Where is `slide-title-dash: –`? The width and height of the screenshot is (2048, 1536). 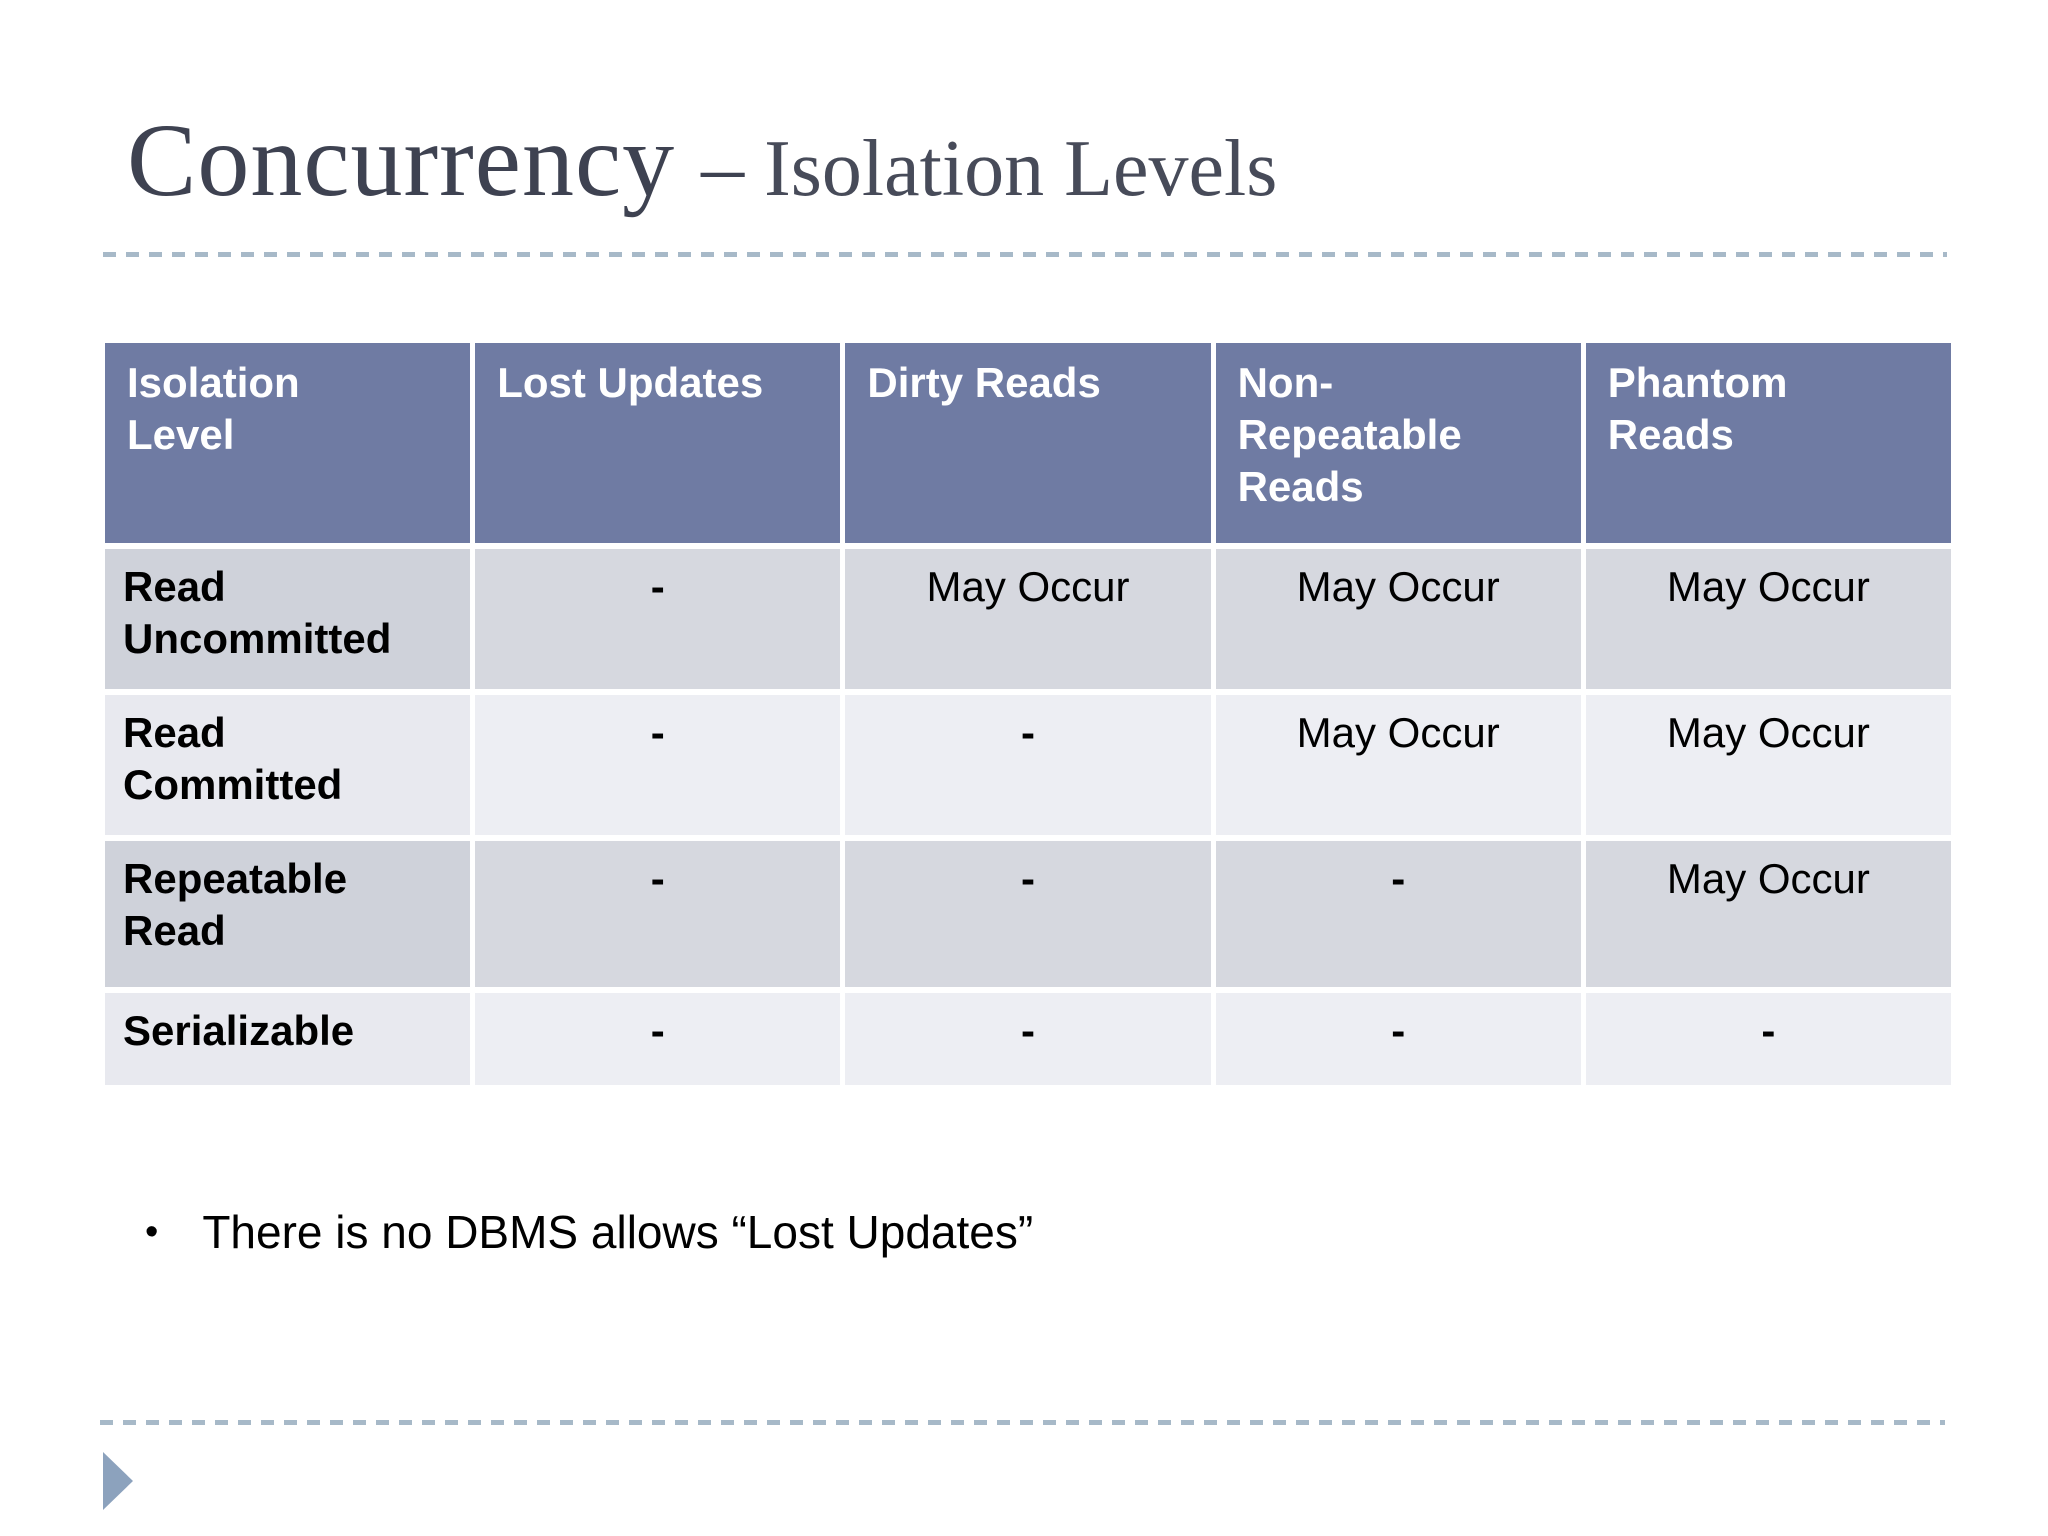
slide-title-dash: – is located at coordinates (723, 166).